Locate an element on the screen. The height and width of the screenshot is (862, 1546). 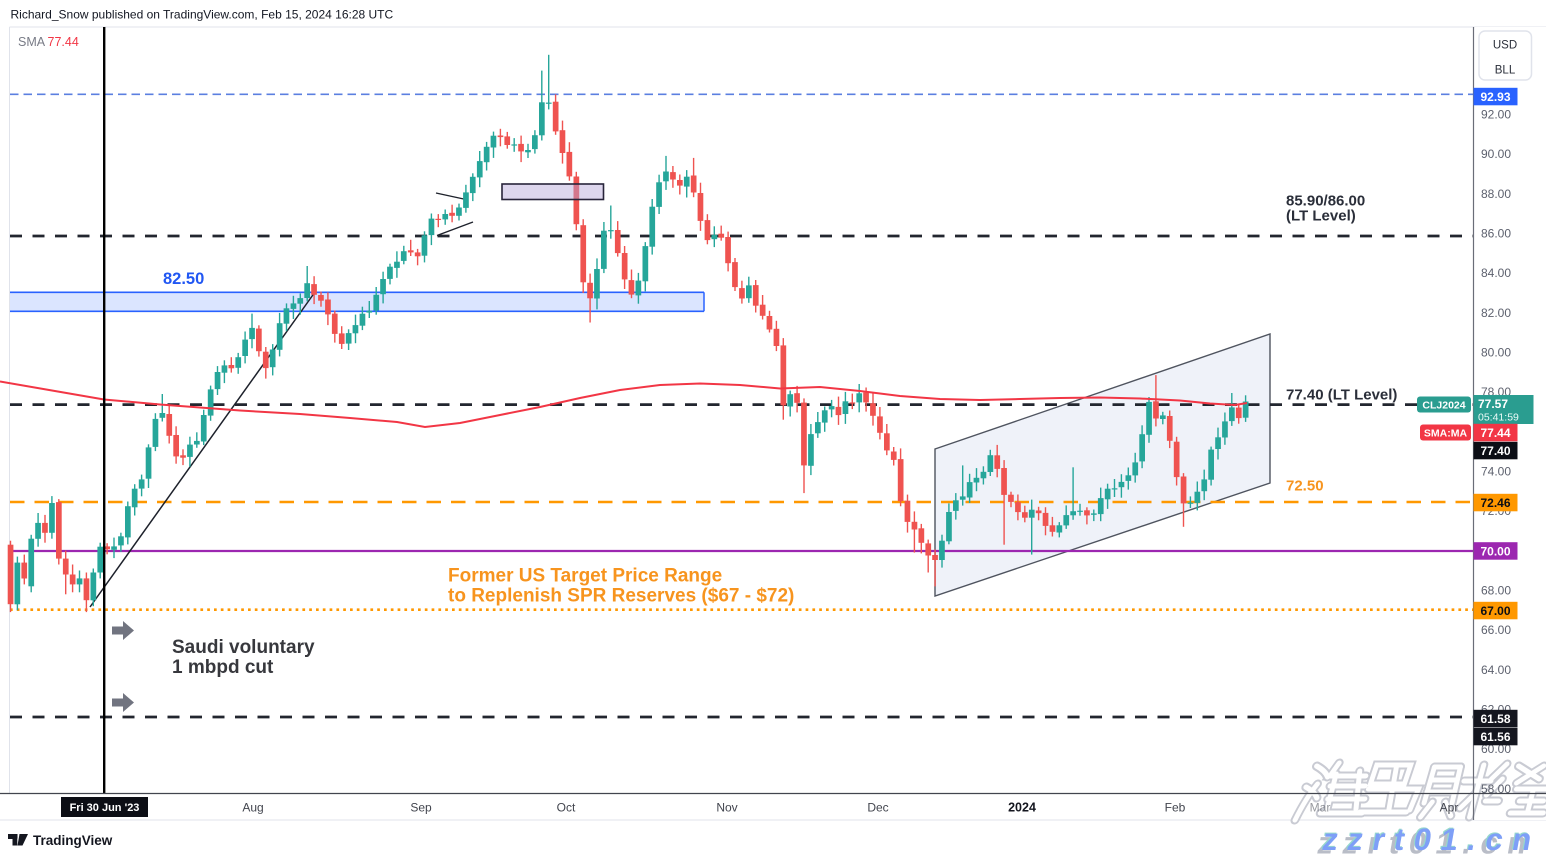
svg-text: Oct is located at coordinates (566, 808).